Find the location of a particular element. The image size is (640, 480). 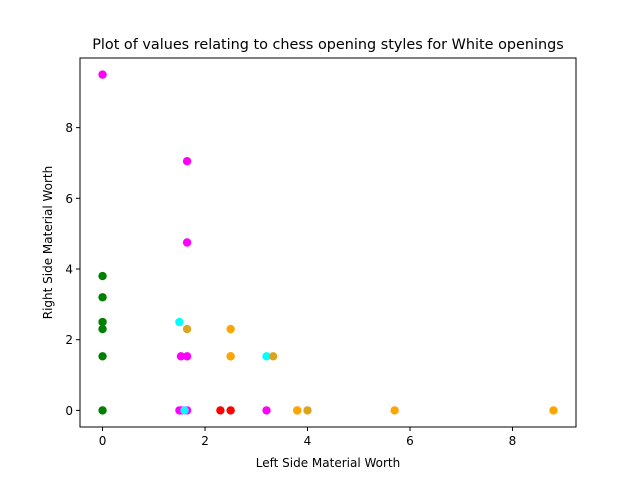

y-tick-label: 2 is located at coordinates (69, 340).